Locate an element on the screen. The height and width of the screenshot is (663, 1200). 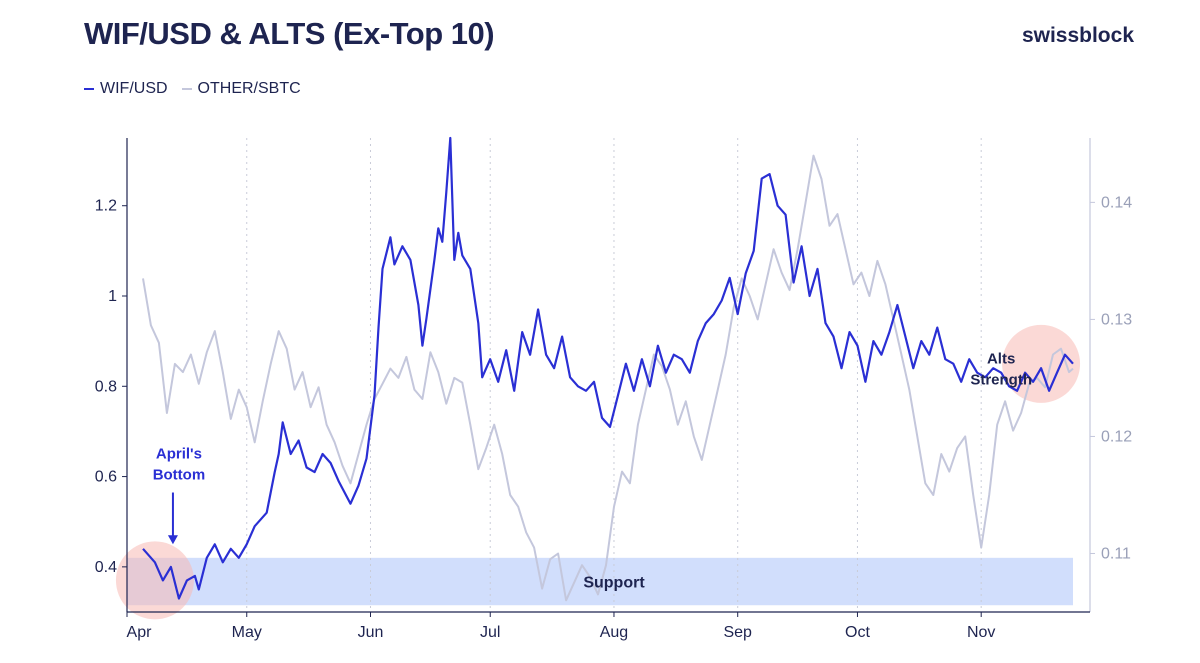
x-tick-label: Jun is located at coordinates (371, 632).